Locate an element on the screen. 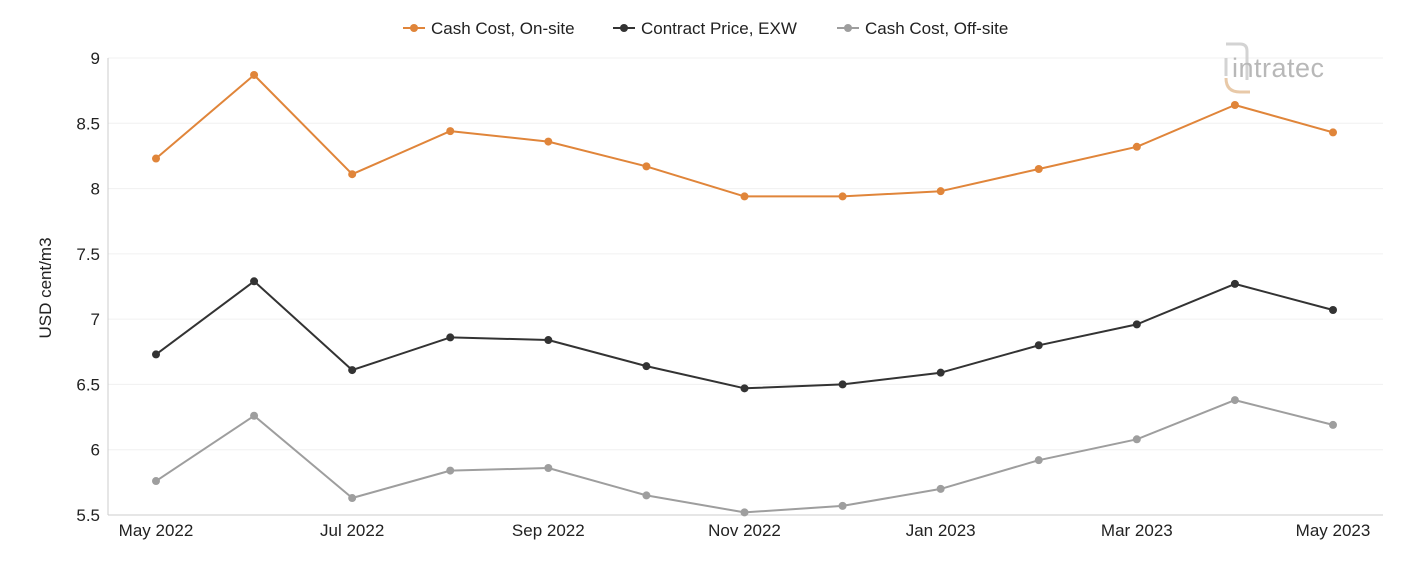  legend-label: Cash Cost, On-site is located at coordinates (503, 28).